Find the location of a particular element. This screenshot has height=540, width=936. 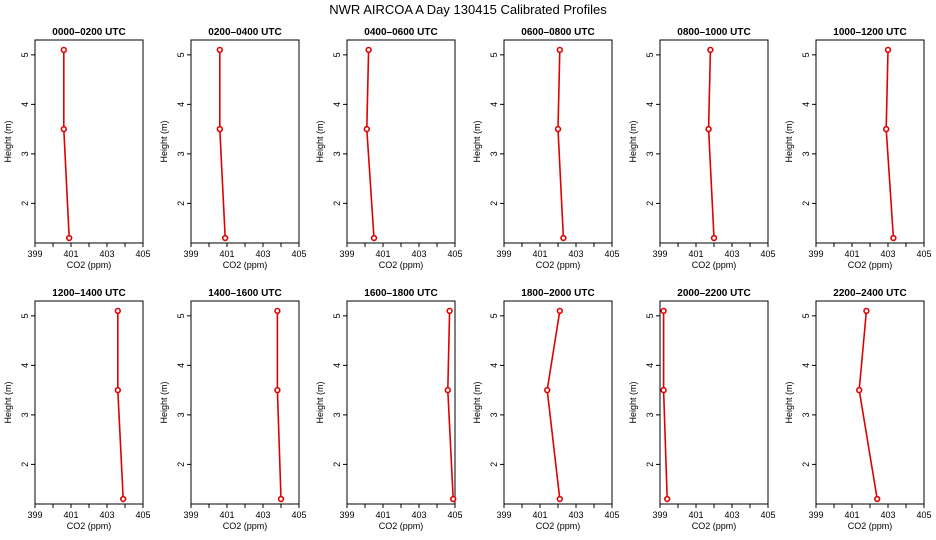

panel-title: 2200–2400 UTC is located at coordinates (869, 293).